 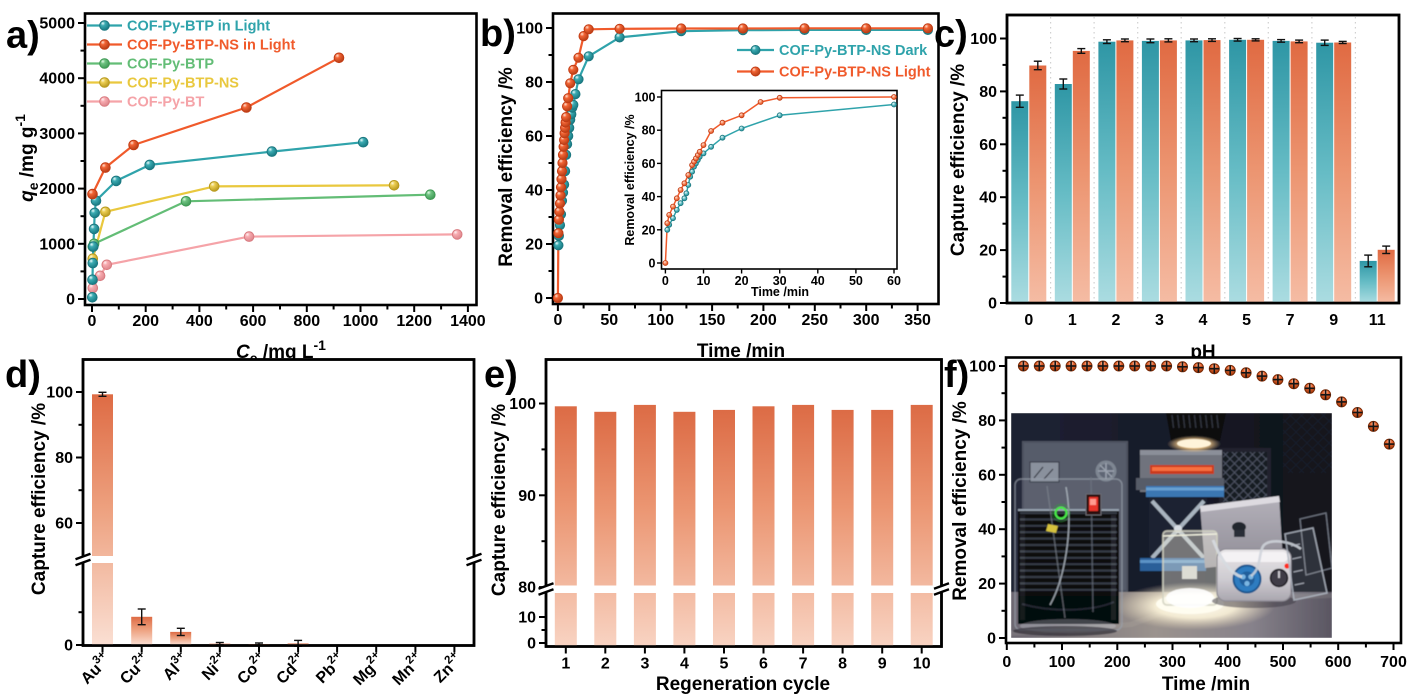 What do you see at coordinates (1333, 320) in the screenshot?
I see `svg-text: 9` at bounding box center [1333, 320].